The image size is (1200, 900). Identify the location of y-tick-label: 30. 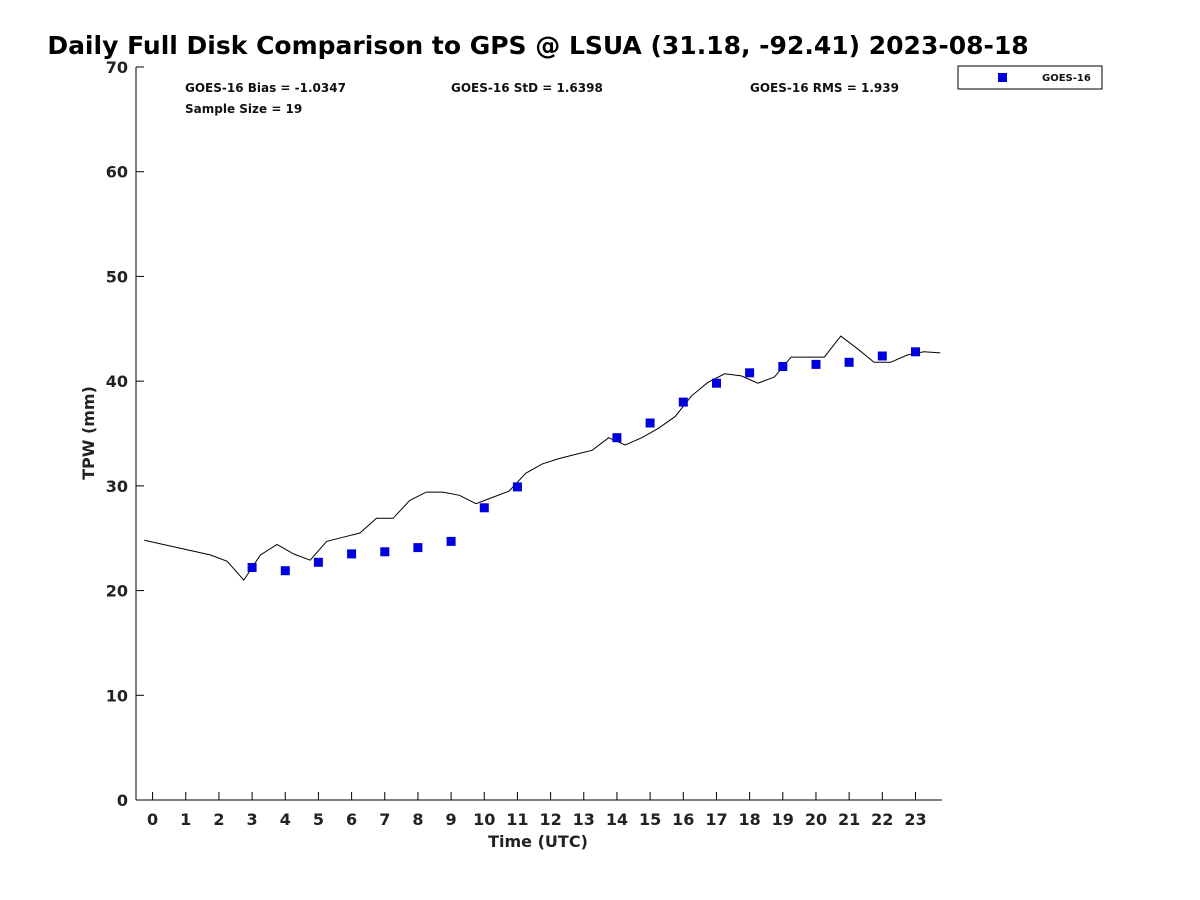
(117, 486).